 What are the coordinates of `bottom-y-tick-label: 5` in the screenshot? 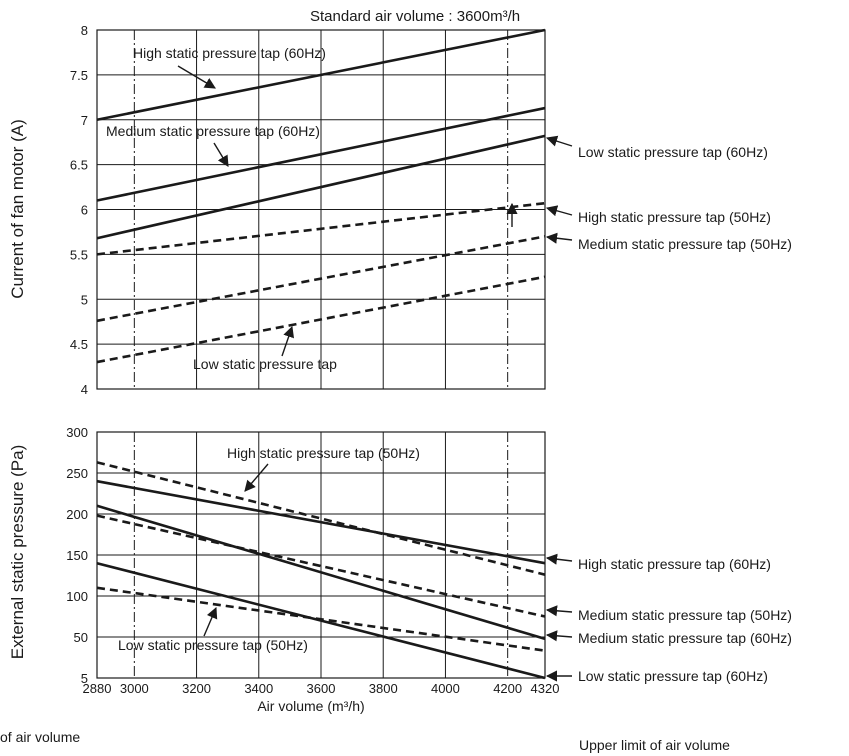 It's located at (84, 678).